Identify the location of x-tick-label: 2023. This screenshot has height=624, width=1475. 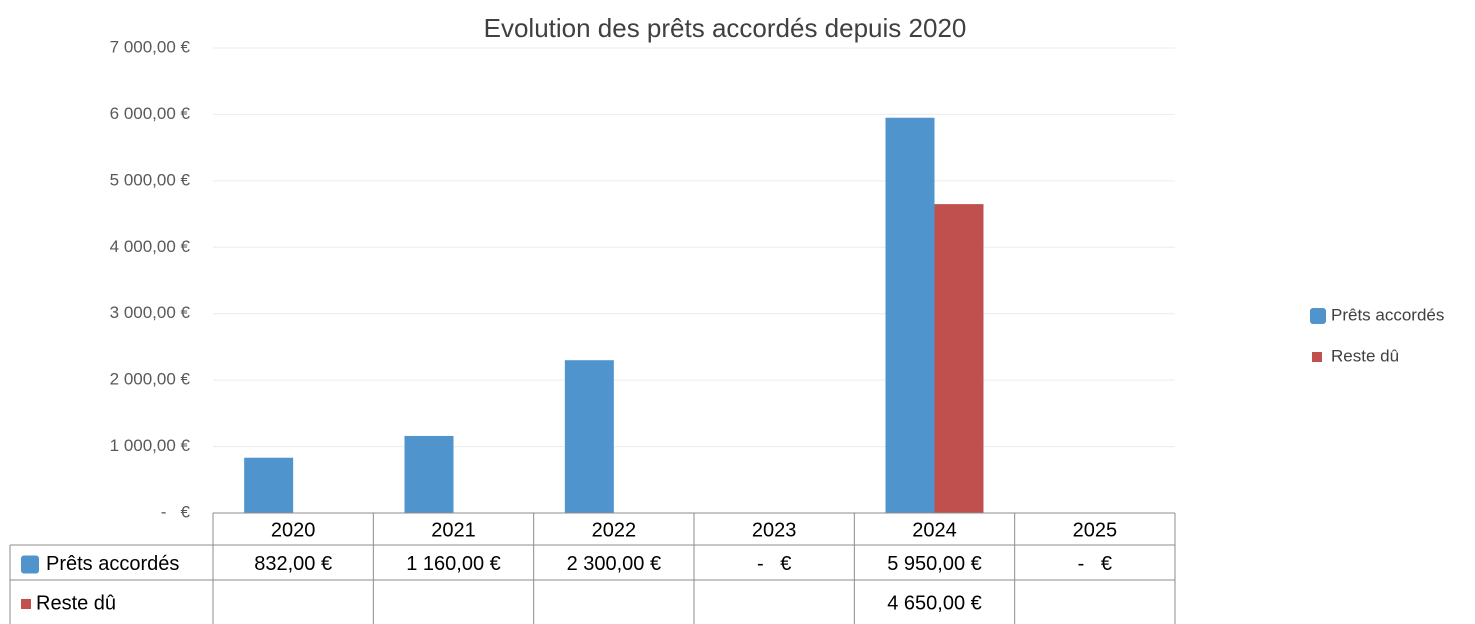
(774, 530).